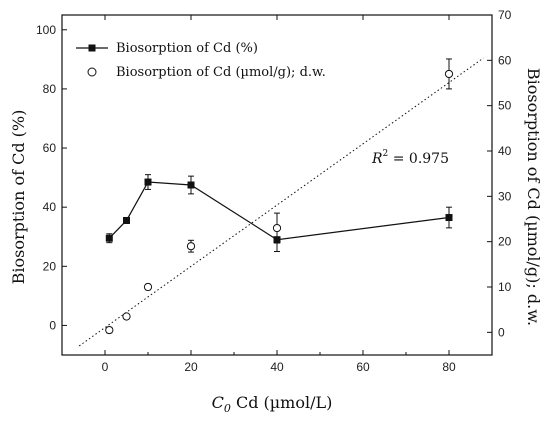  I want to click on legend-label-percent: Biosorption of Cd (%), so click(187, 48).